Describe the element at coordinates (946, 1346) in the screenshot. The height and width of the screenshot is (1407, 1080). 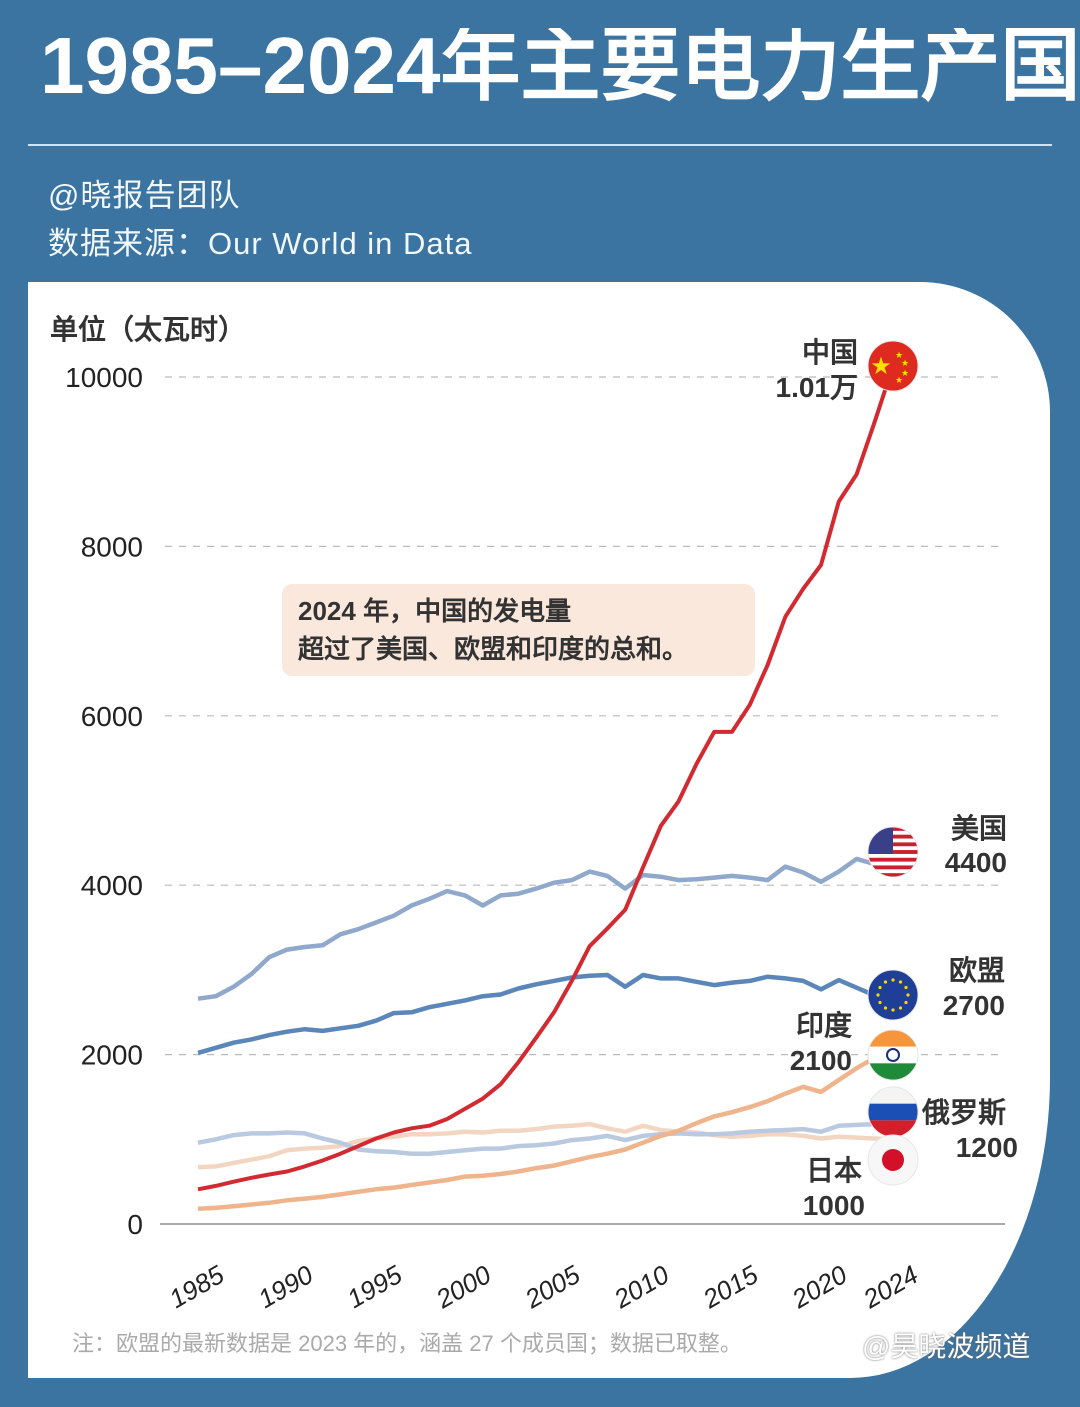
I see `watermark: @昊晓波频道` at that location.